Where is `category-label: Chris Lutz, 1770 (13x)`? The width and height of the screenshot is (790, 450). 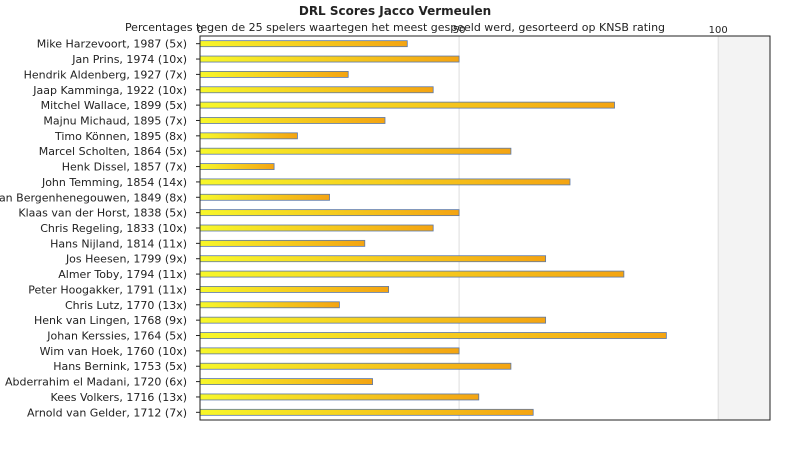
category-label: Chris Lutz, 1770 (13x) is located at coordinates (126, 305).